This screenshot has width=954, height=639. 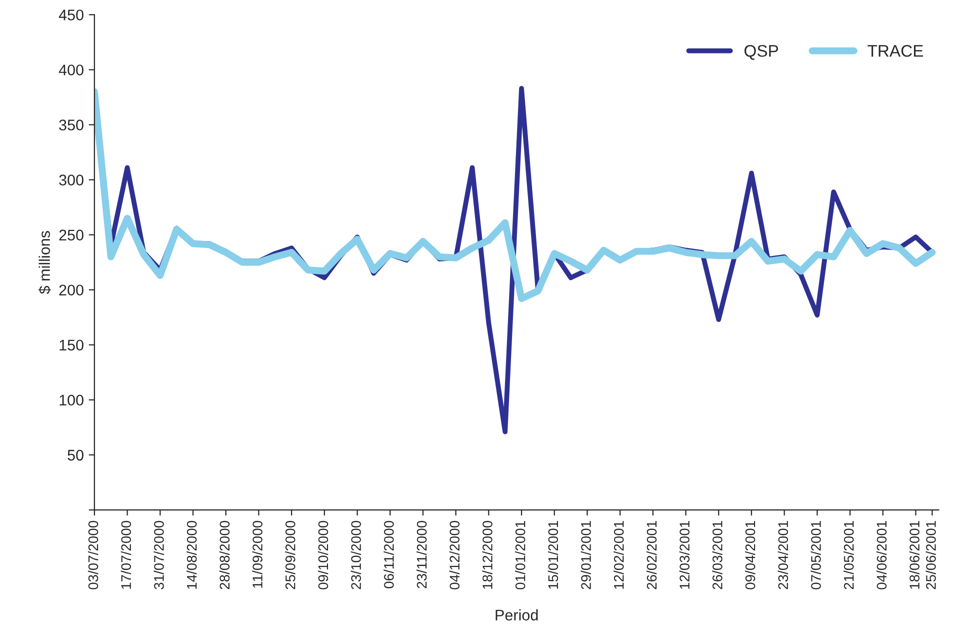 What do you see at coordinates (191, 554) in the screenshot?
I see `x-tick-label: 14/08/2000` at bounding box center [191, 554].